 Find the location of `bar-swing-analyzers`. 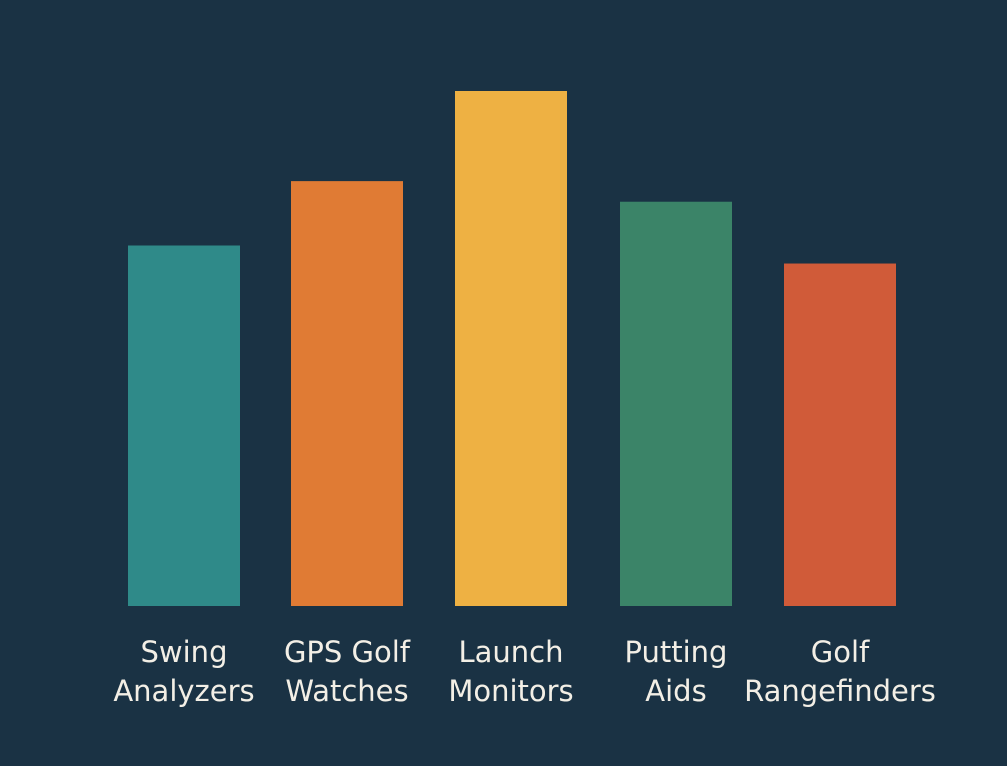

bar-swing-analyzers is located at coordinates (184, 425).